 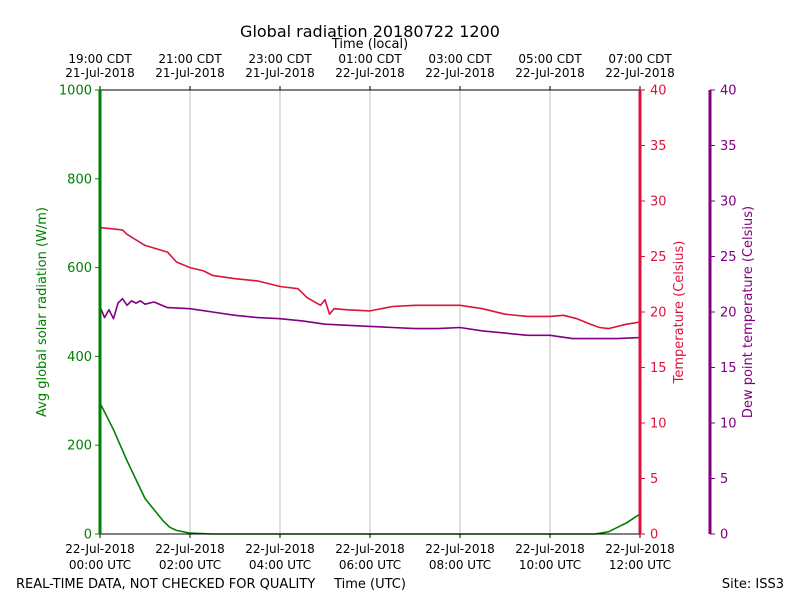 What do you see at coordinates (79, 179) in the screenshot?
I see `left-tick-label: 800` at bounding box center [79, 179].